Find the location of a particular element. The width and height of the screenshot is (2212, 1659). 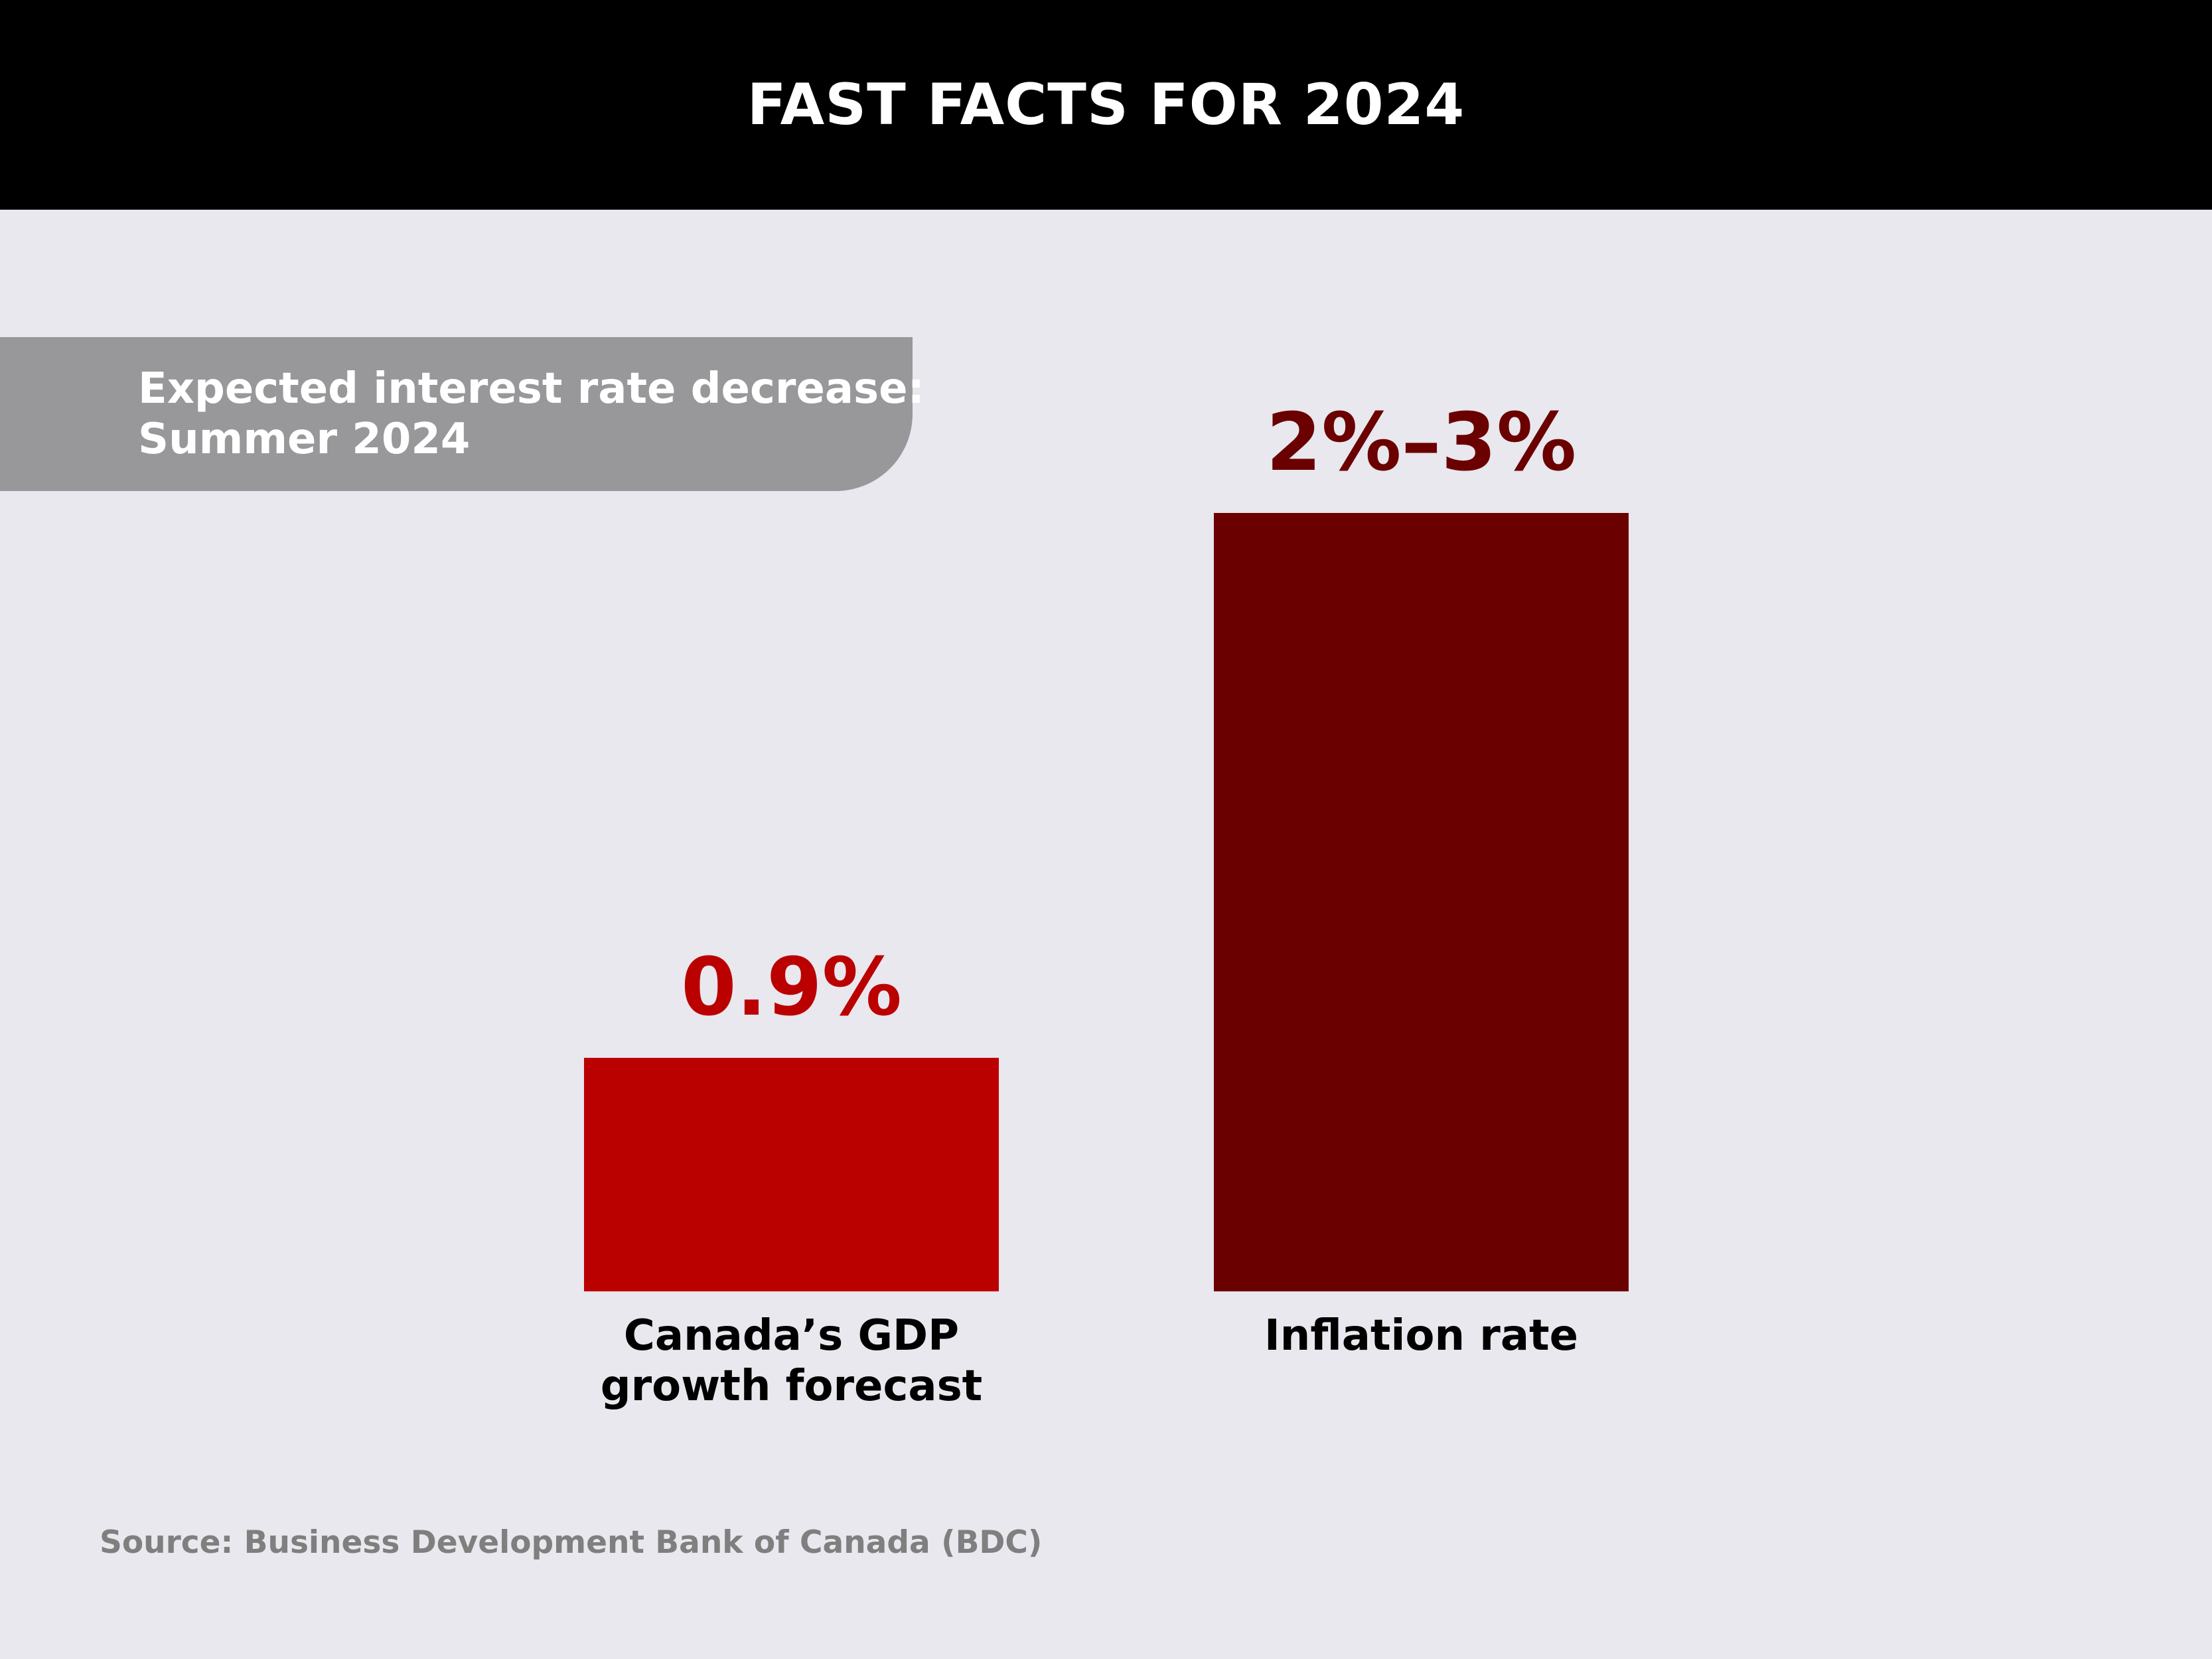

category-label-inflation-line-1: Inflation rate is located at coordinates (1421, 1335).